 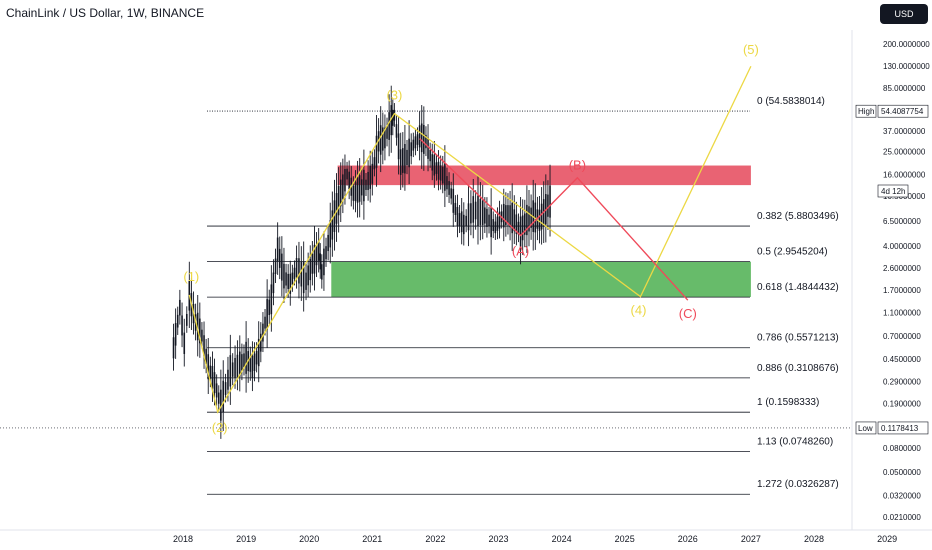 I want to click on time-tick-label: 2026, so click(x=688, y=539).